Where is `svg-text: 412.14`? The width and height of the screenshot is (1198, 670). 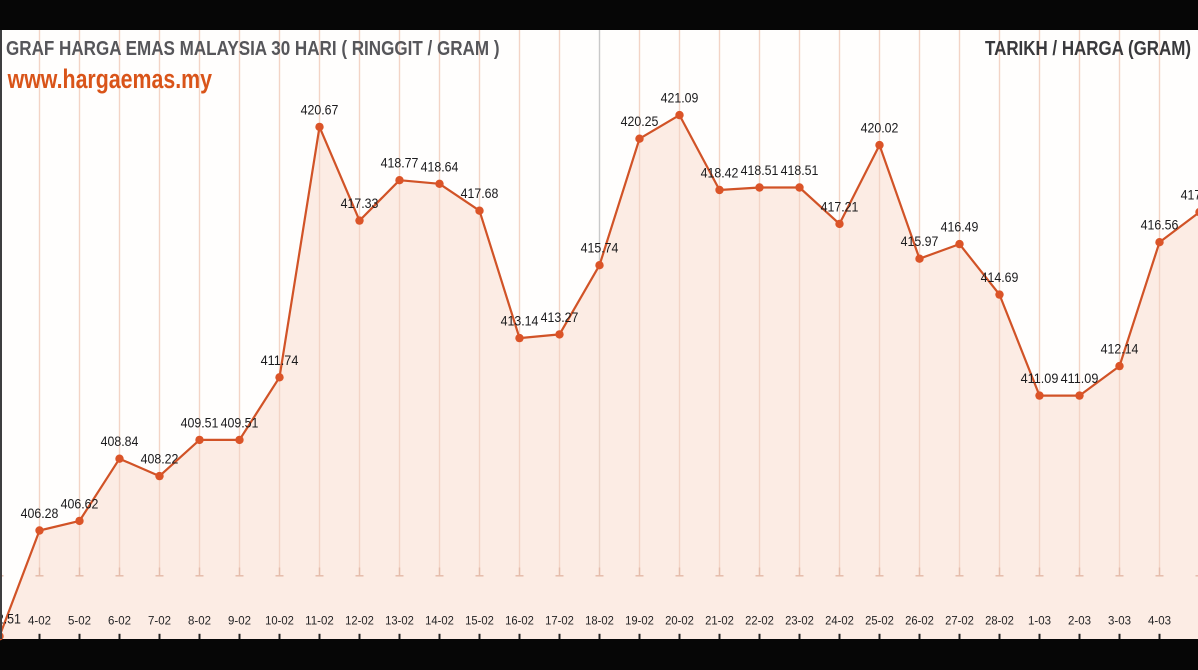
svg-text: 412.14 is located at coordinates (1120, 349).